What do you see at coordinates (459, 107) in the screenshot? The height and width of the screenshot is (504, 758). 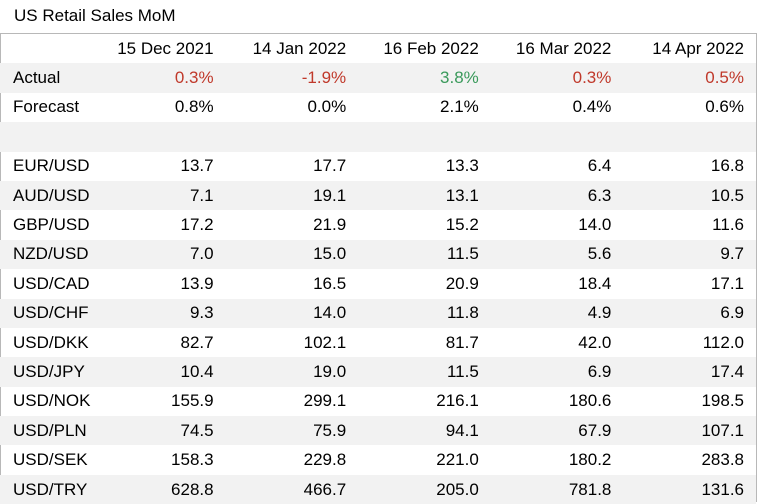 I see `forecast-value: 2.1%` at bounding box center [459, 107].